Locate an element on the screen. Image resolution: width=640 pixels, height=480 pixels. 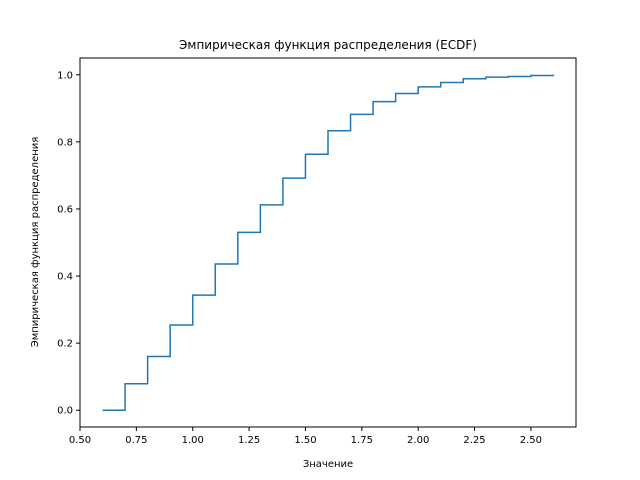
x-tick-label: 2.50 is located at coordinates (531, 440).